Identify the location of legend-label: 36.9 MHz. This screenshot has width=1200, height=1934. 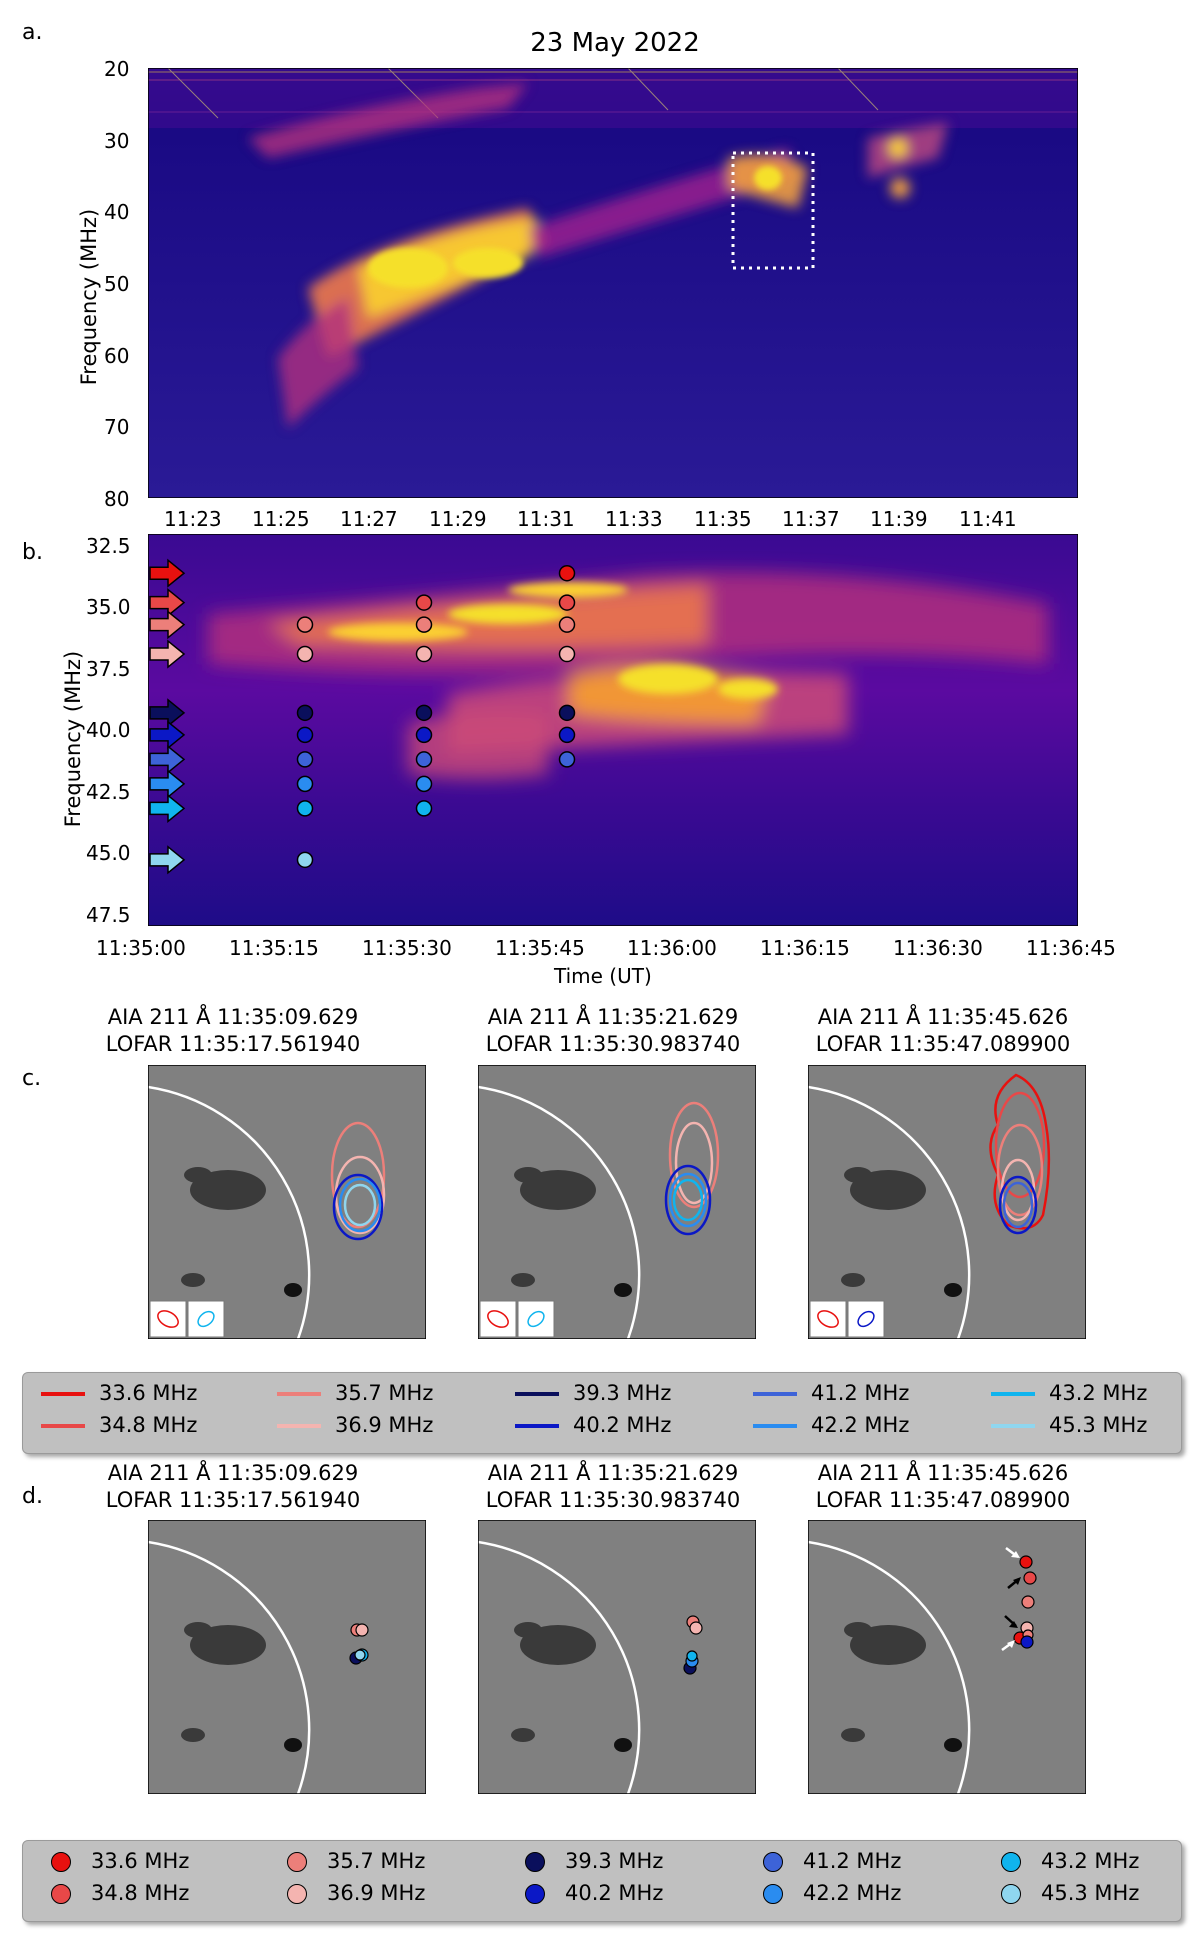
(384, 1425).